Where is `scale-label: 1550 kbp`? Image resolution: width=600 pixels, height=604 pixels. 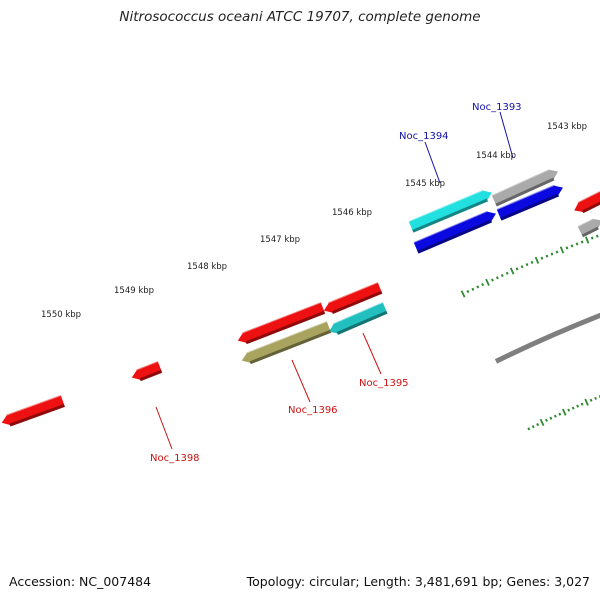
scale-label: 1550 kbp is located at coordinates (61, 315).